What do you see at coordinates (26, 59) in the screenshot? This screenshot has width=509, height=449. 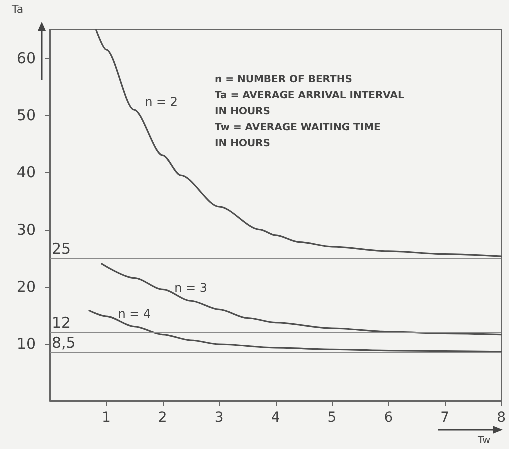 I see `y-tick-label: 60` at bounding box center [26, 59].